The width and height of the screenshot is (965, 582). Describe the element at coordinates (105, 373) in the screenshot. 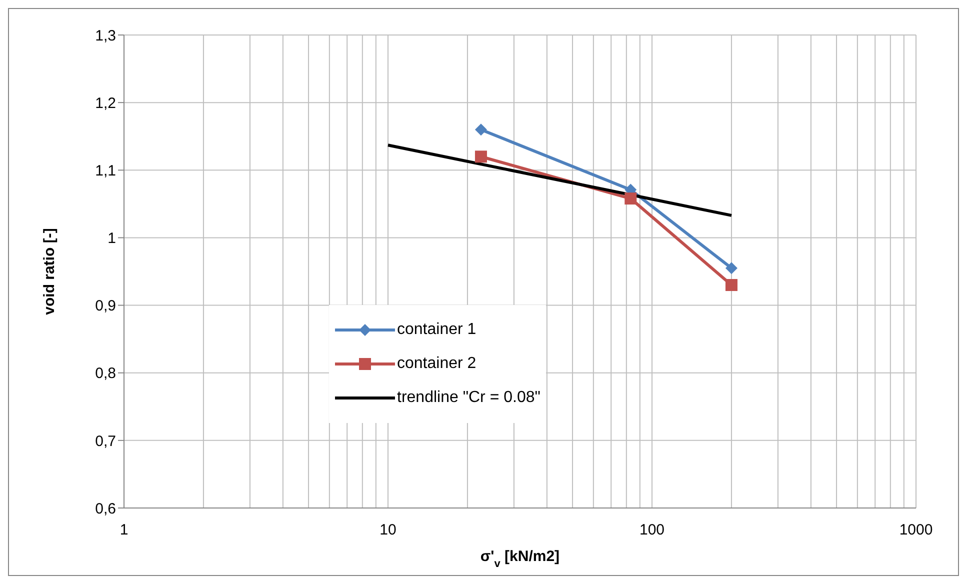

I see `y-tick-label: 0,8` at that location.